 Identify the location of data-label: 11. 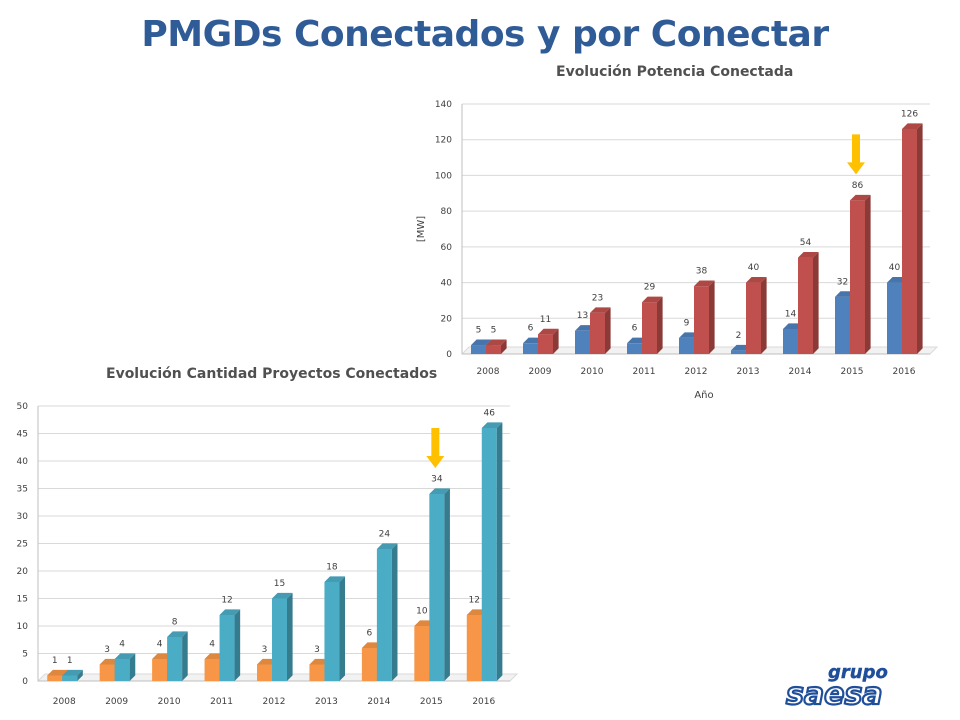
(545, 320).